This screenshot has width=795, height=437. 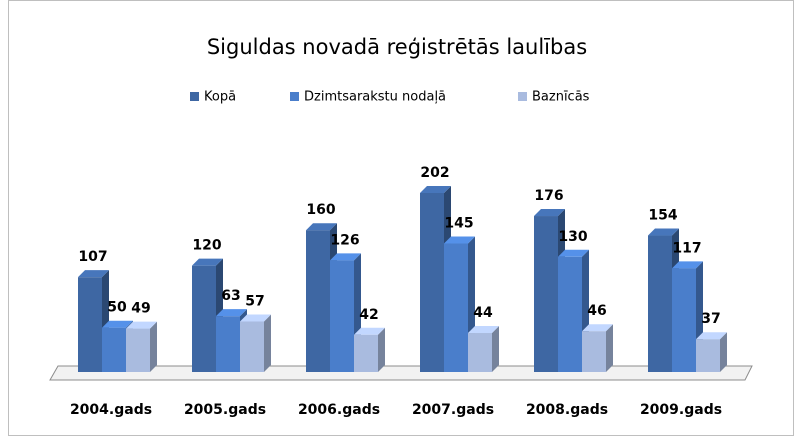 I want to click on data-label: 126, so click(x=344, y=240).